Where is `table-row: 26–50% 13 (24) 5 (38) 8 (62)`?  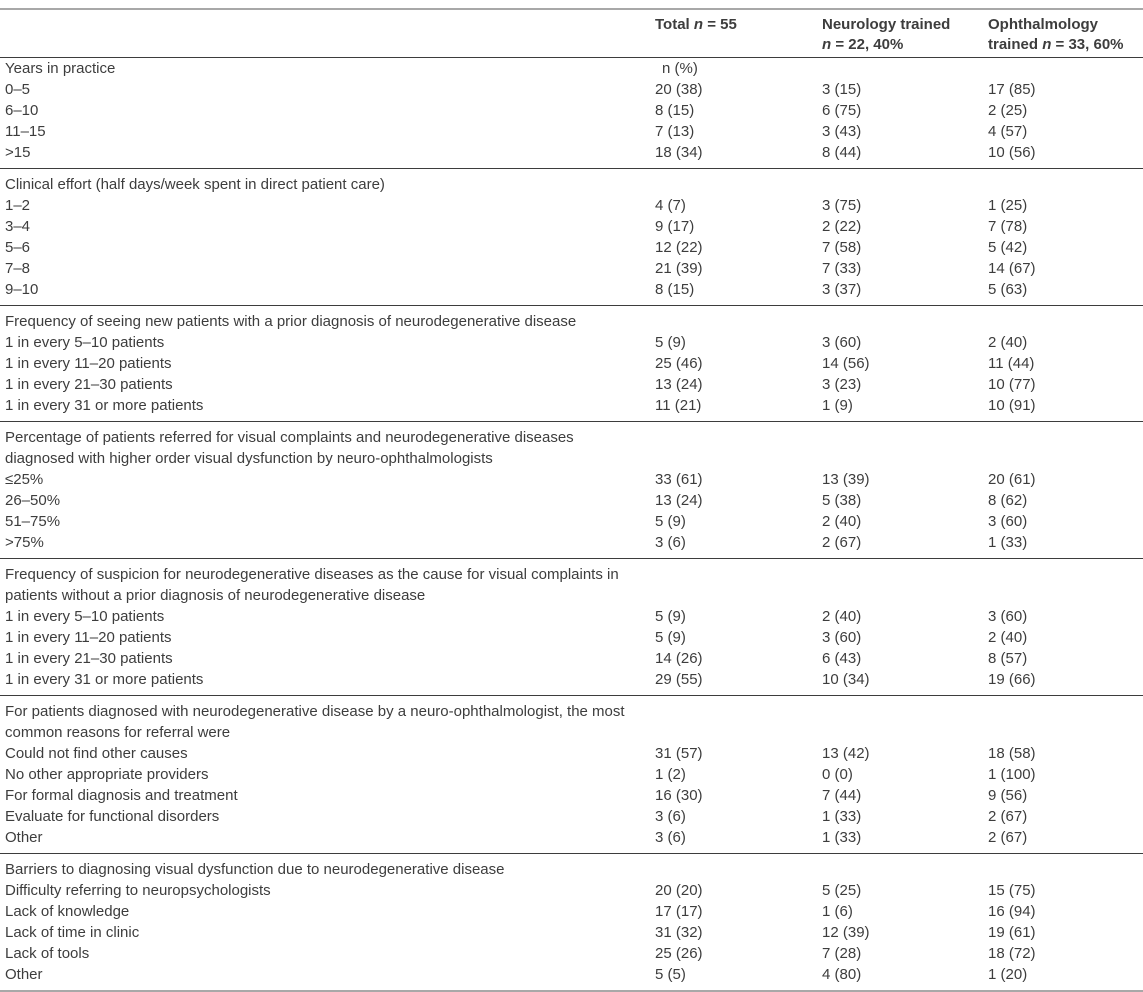 table-row: 26–50% 13 (24) 5 (38) 8 (62) is located at coordinates (571, 500).